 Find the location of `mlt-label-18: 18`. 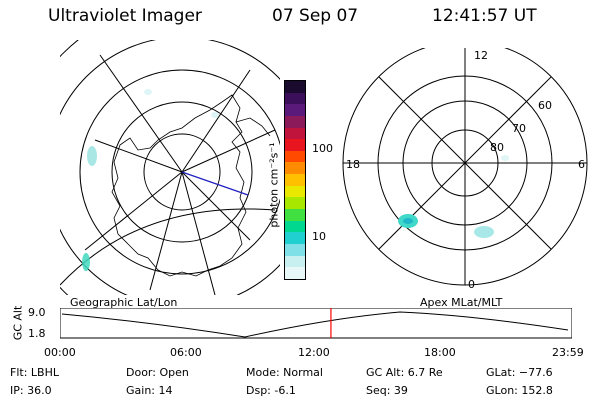

mlt-label-18: 18 is located at coordinates (353, 164).